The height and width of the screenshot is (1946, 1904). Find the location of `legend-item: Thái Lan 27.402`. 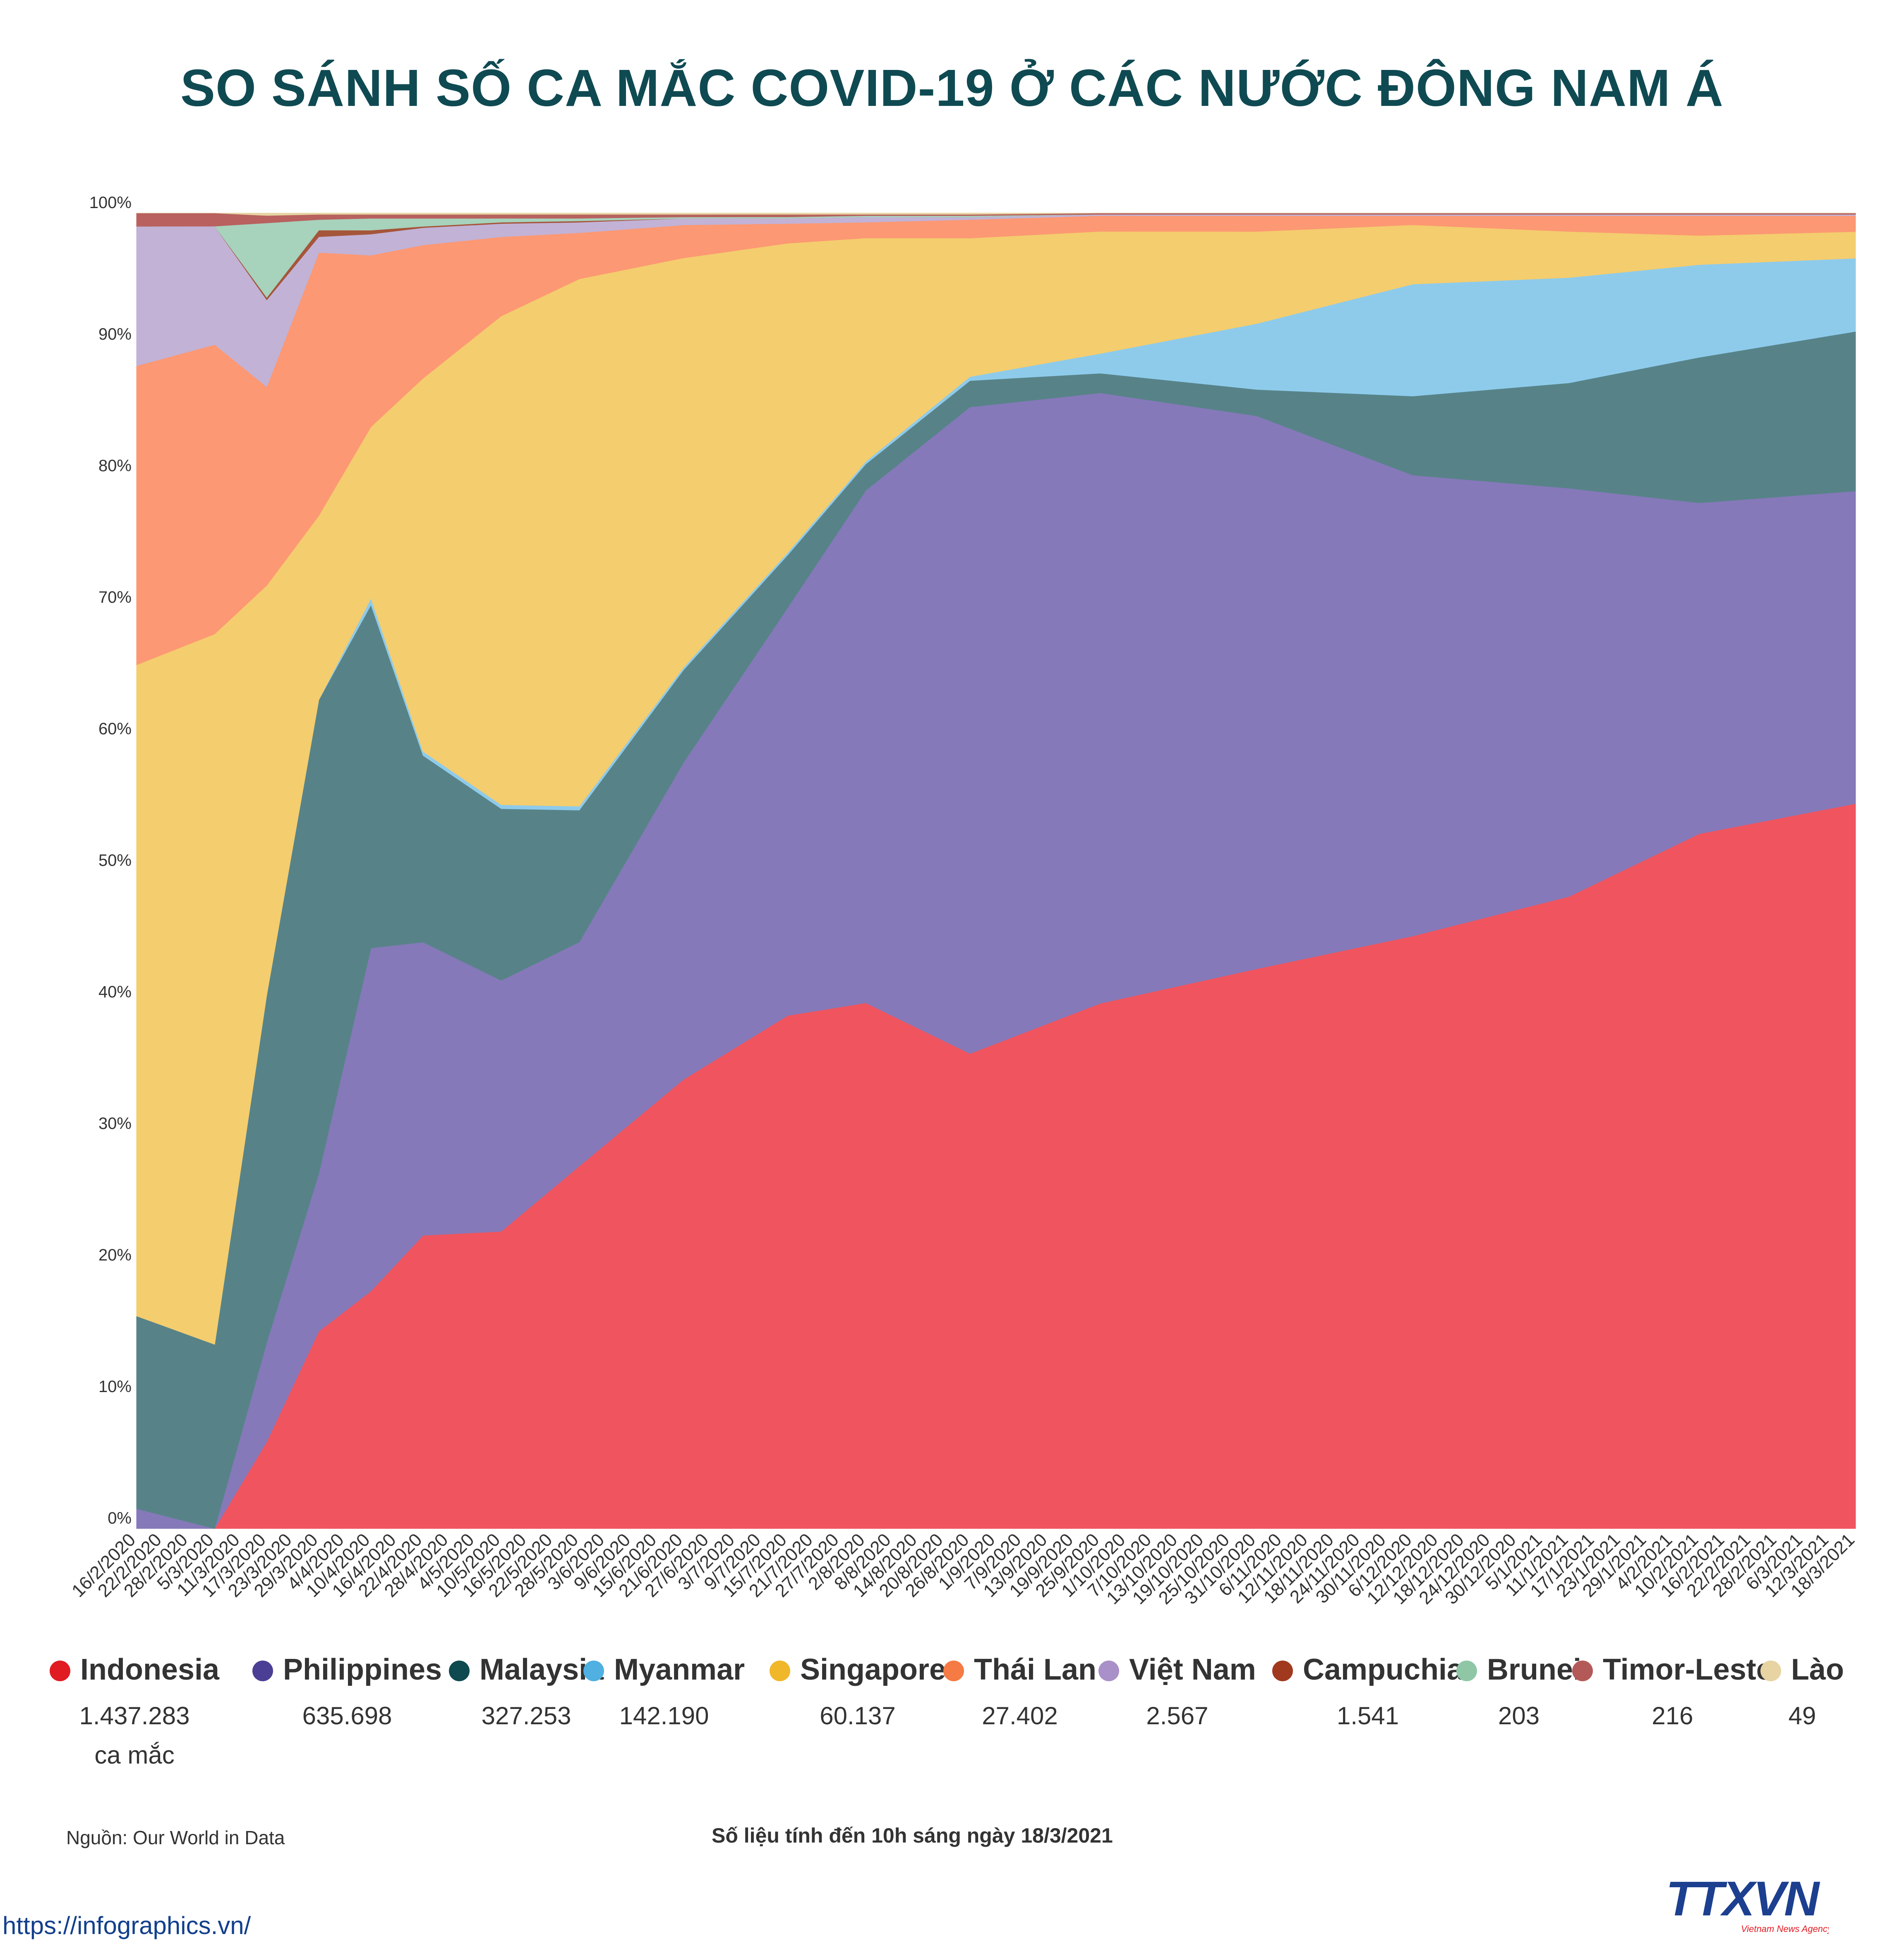

legend-item: Thái Lan 27.402 is located at coordinates (1019, 1691).